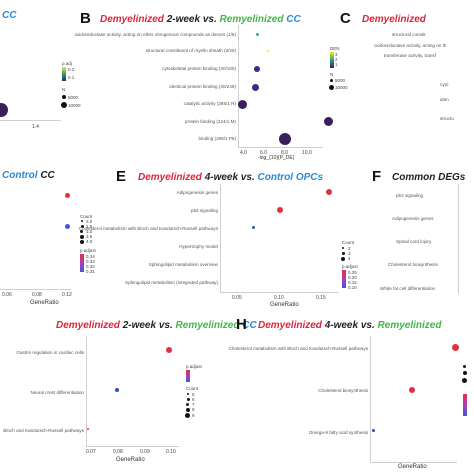  Describe the element at coordinates (217, 138) in the screenshot. I see `panel-b-term: binding (289/1 P5)` at that location.